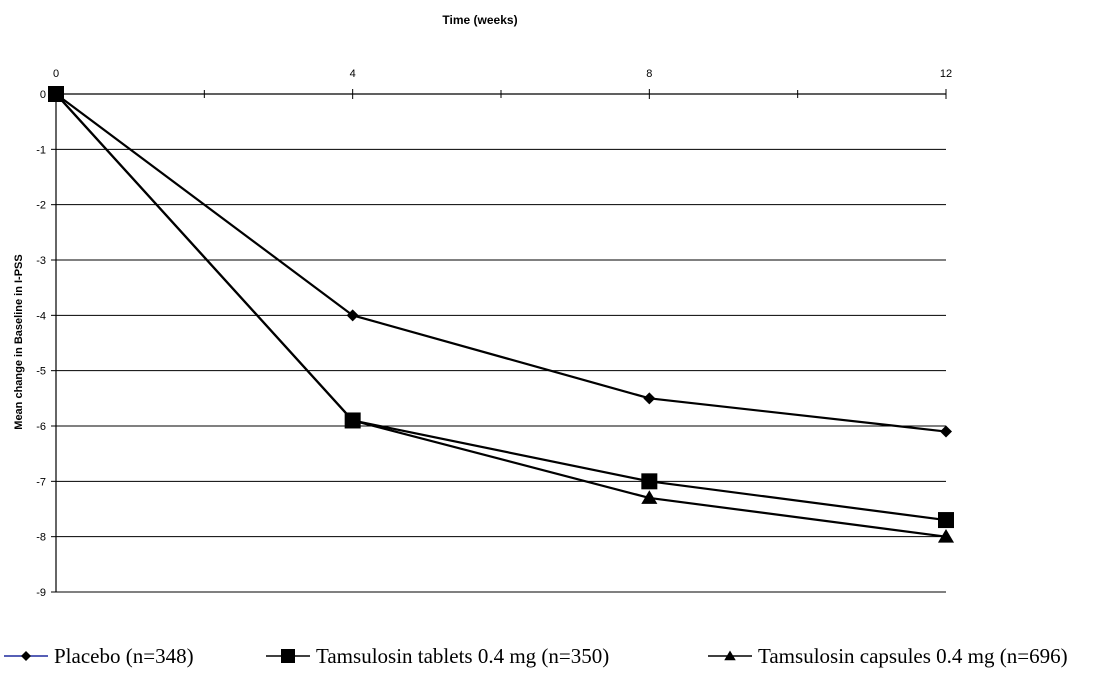 This screenshot has height=673, width=1118. What do you see at coordinates (56, 74) in the screenshot?
I see `x-tick-label-0: 0` at bounding box center [56, 74].